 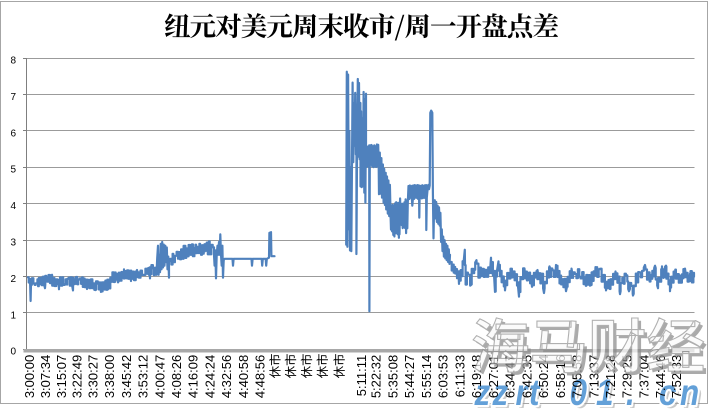 What do you see at coordinates (13, 206) in the screenshot?
I see `svg-text: 4` at bounding box center [13, 206].